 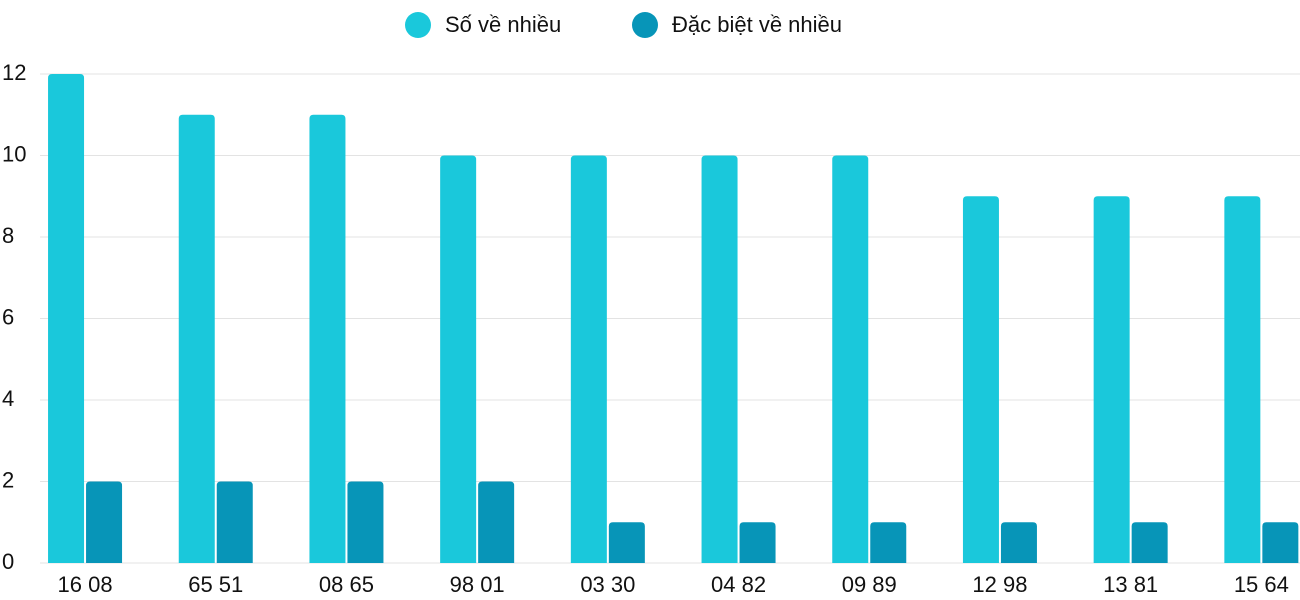 What do you see at coordinates (1261, 584) in the screenshot?
I see `x-tick-label: 15 64` at bounding box center [1261, 584].